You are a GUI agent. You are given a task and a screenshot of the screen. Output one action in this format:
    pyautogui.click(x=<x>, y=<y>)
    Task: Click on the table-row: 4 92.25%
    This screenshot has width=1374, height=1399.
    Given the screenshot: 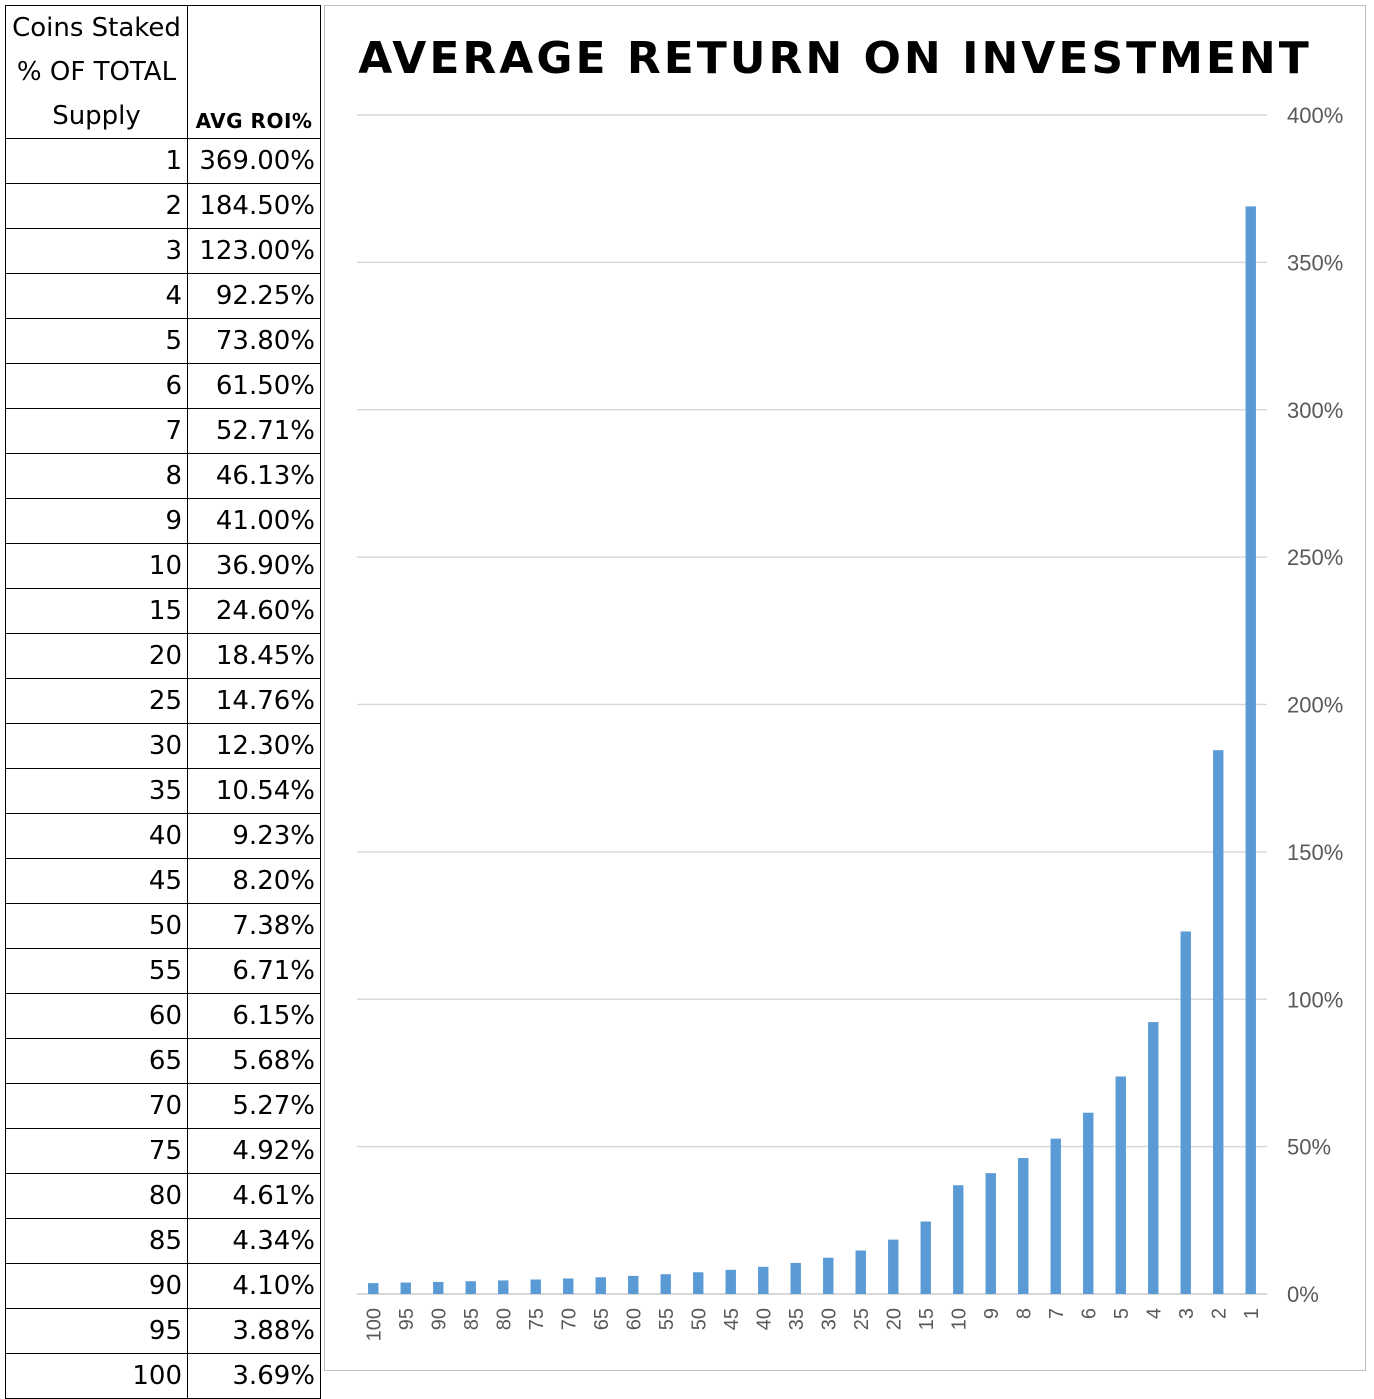 What is the action you would take?
    pyautogui.click(x=163, y=296)
    